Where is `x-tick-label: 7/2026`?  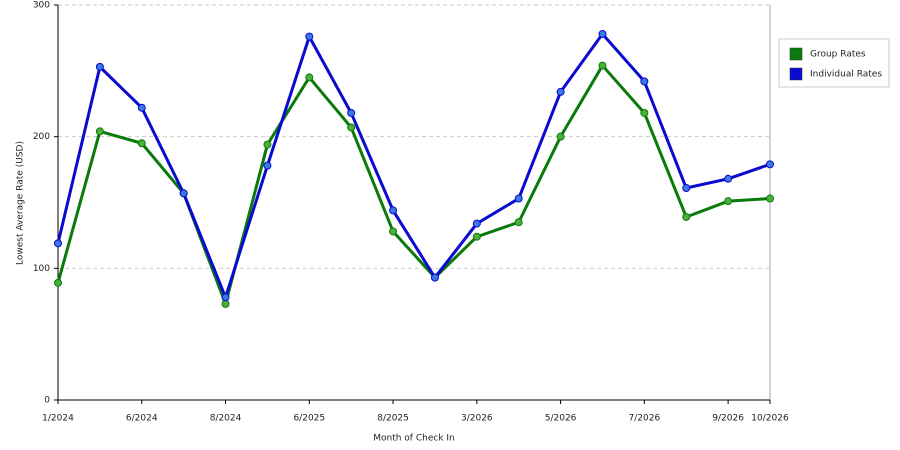
x-tick-label: 7/2026 is located at coordinates (645, 419).